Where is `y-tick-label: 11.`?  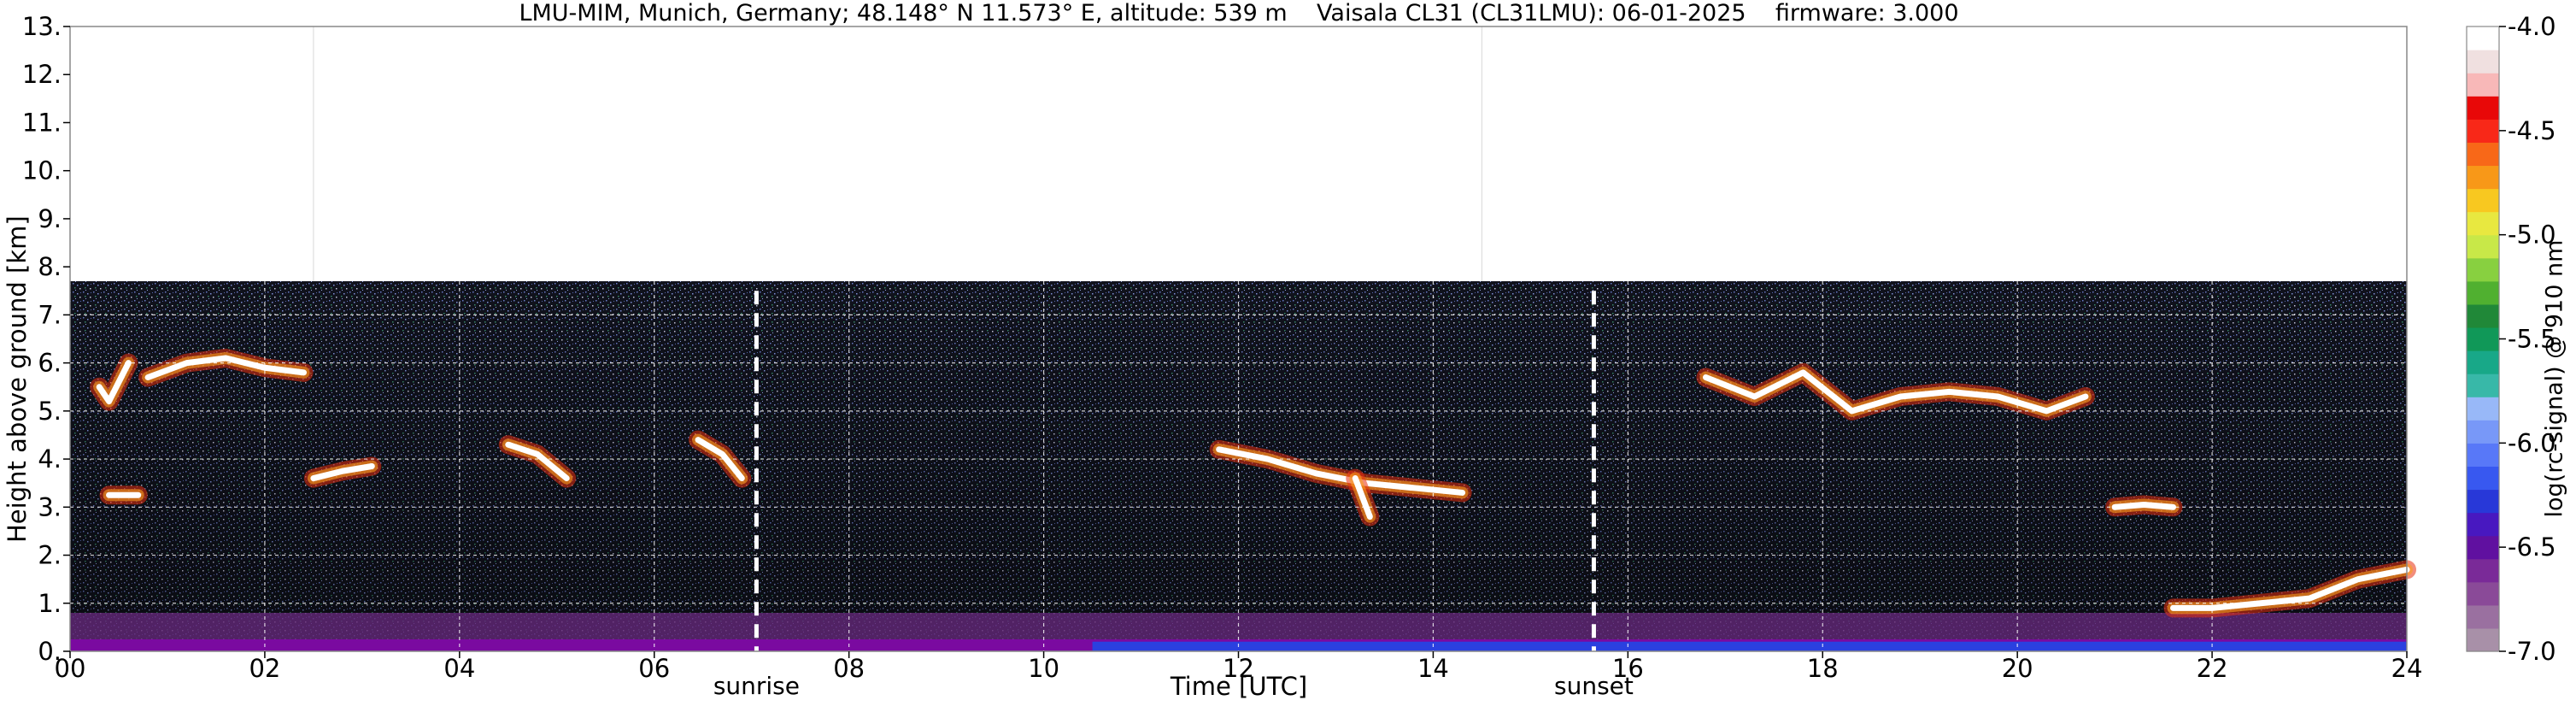
y-tick-label: 11. is located at coordinates (42, 122).